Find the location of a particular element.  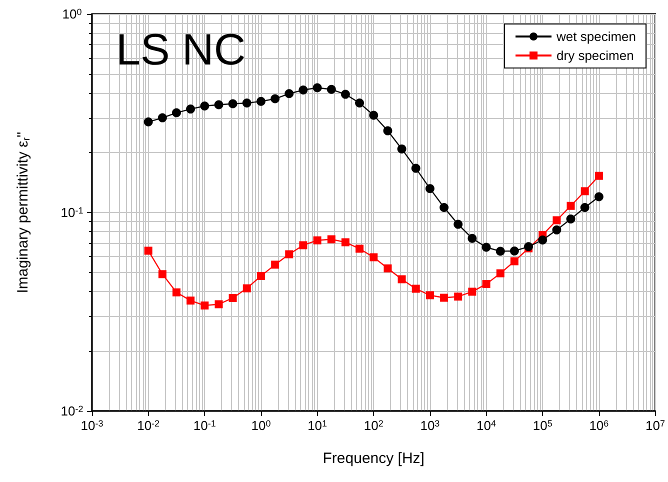

annotation: LS NC is located at coordinates (181, 50).